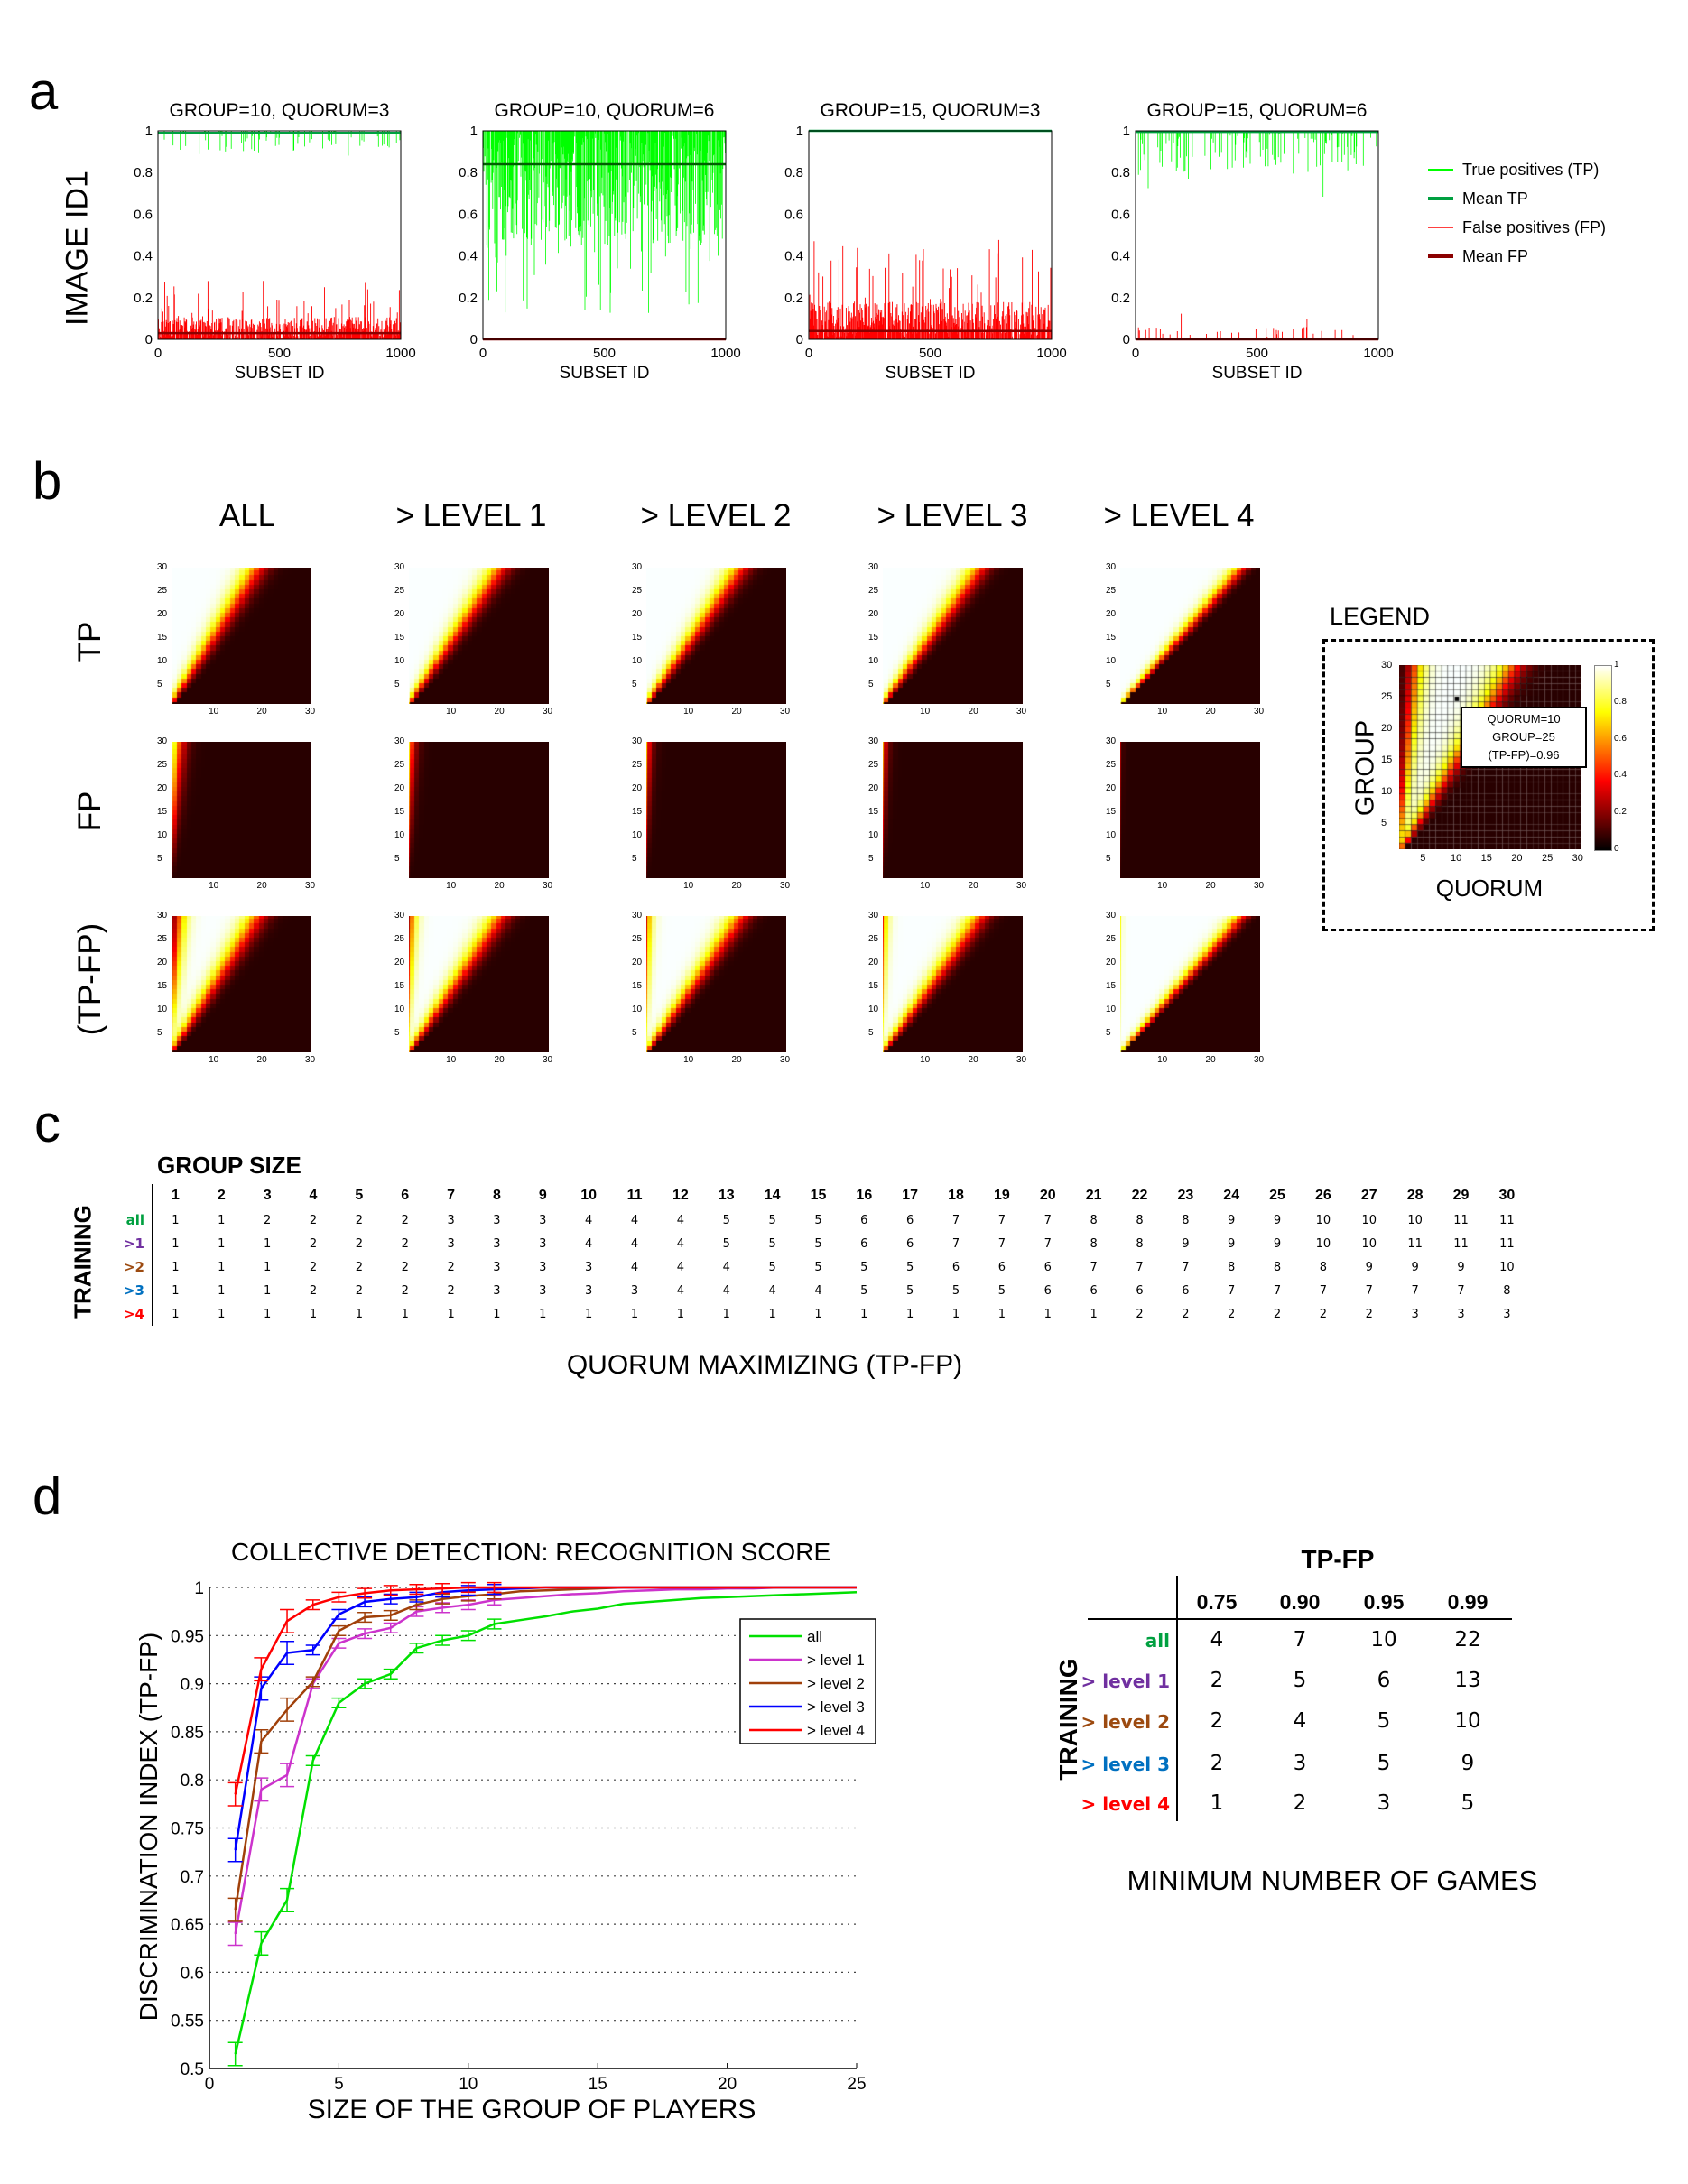 This screenshot has height=2184, width=1688. What do you see at coordinates (1387, 728) in the screenshot?
I see `legend-y-tick: 20` at bounding box center [1387, 728].